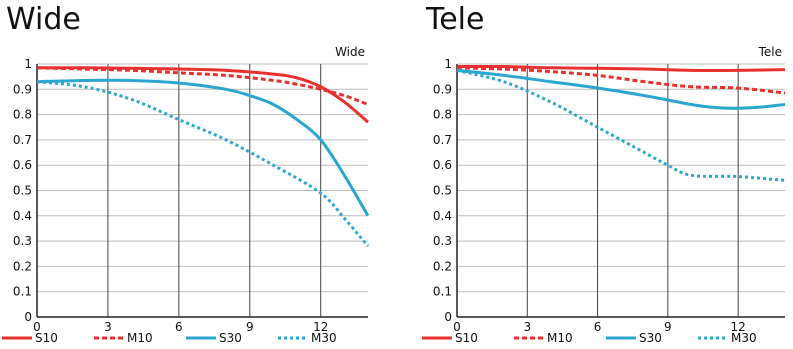 This screenshot has height=349, width=793. I want to click on chart-title: Wide, so click(43, 19).